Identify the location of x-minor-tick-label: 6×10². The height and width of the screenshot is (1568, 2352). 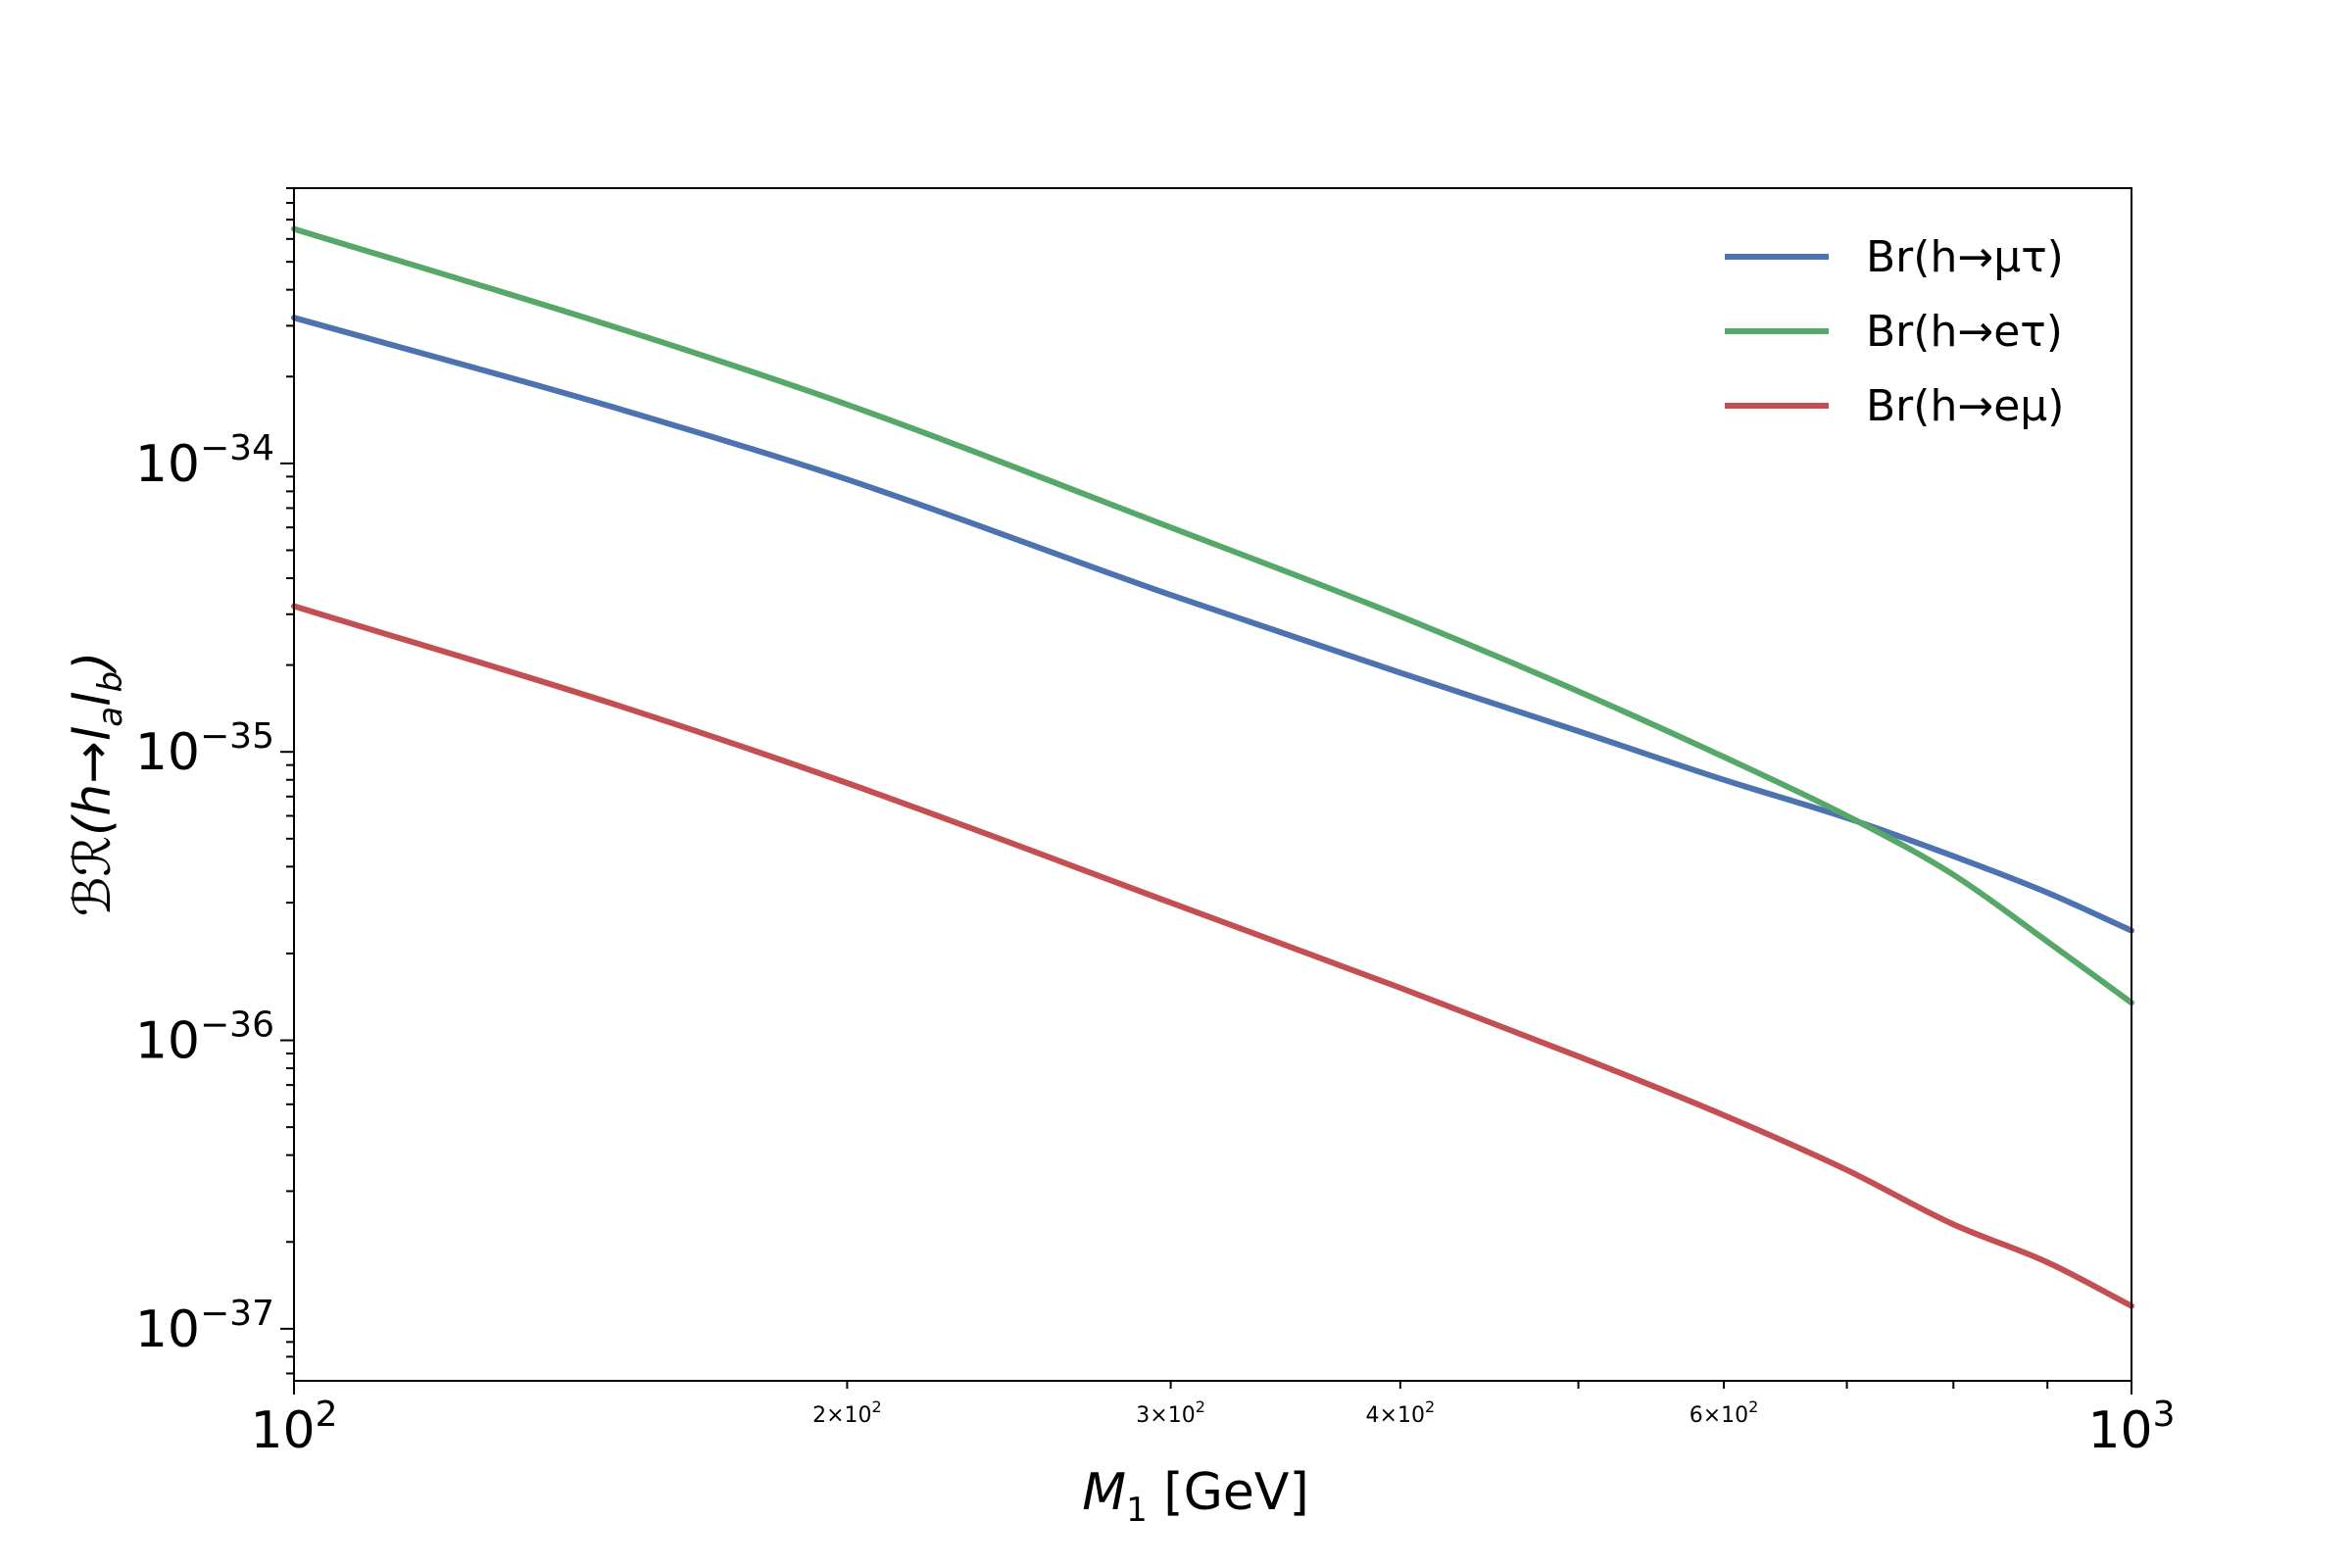
(1724, 1412).